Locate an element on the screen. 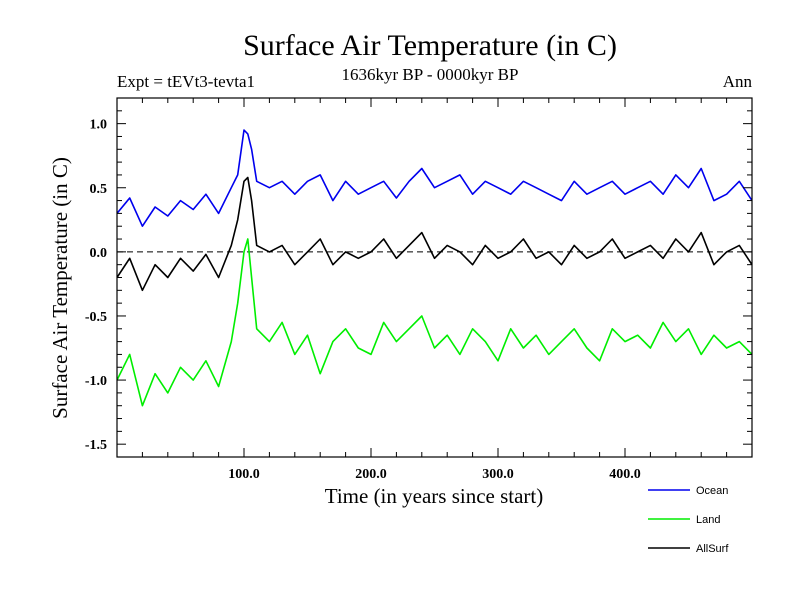 This screenshot has height=600, width=800. legend: Ocean Land AllSurf is located at coordinates (688, 520).